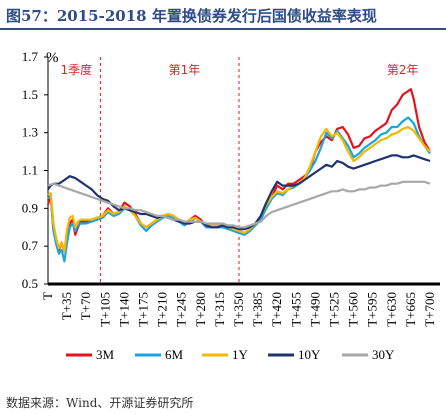 The height and width of the screenshot is (419, 446). I want to click on legend-label-1y: 1Y, so click(240, 354).